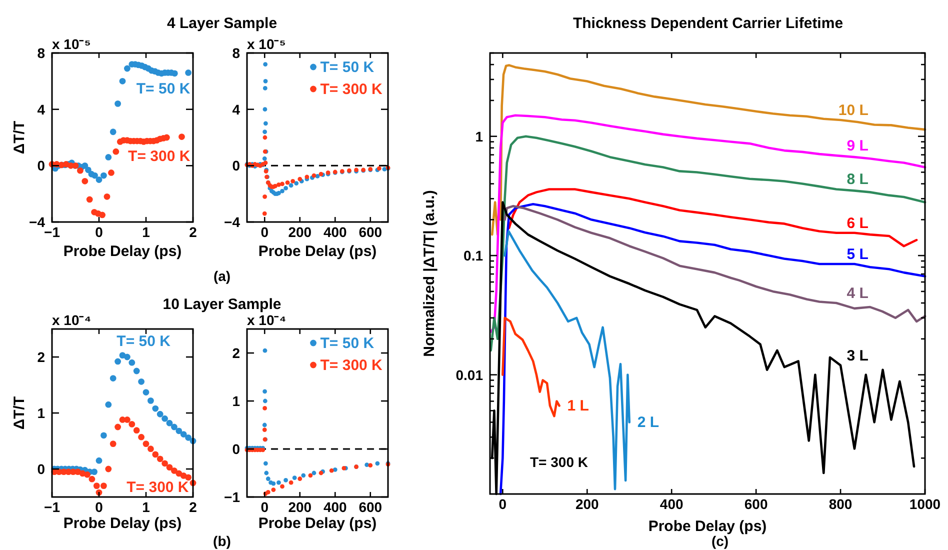  I want to click on series-label: 3 L, so click(857, 355).